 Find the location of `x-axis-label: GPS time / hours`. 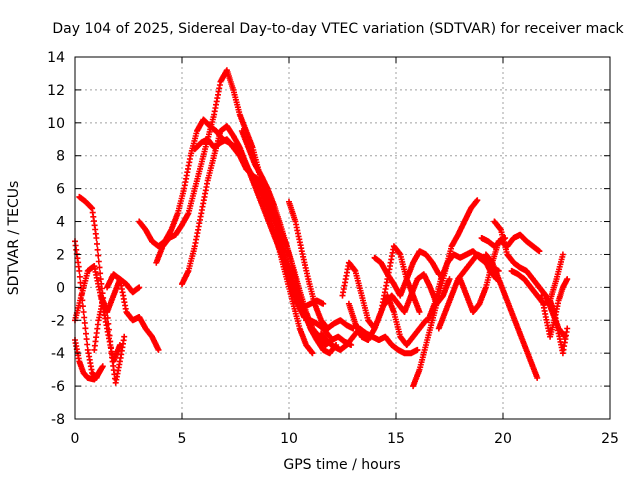

x-axis-label: GPS time / hours is located at coordinates (341, 465).